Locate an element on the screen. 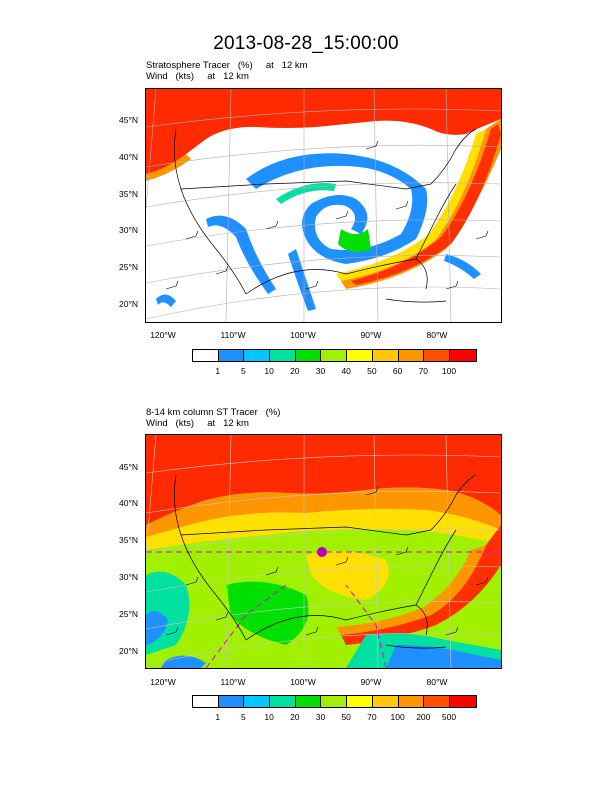  panel1-lat-40: 40°N is located at coordinates (128, 157).